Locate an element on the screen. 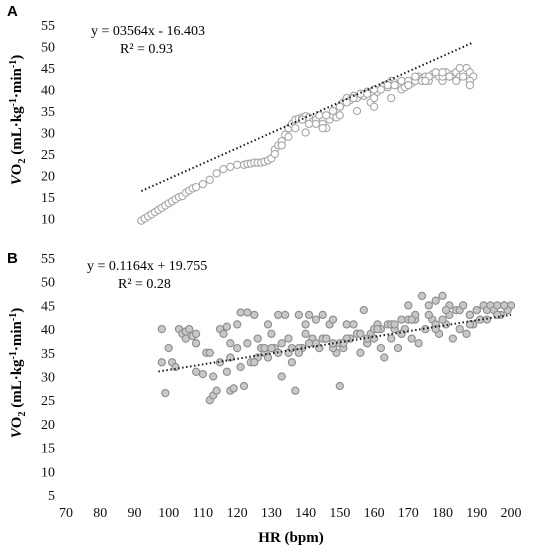 Image resolution: width=536 pixels, height=549 pixels. panel-b-x-tick-label: 150 is located at coordinates (339, 513).